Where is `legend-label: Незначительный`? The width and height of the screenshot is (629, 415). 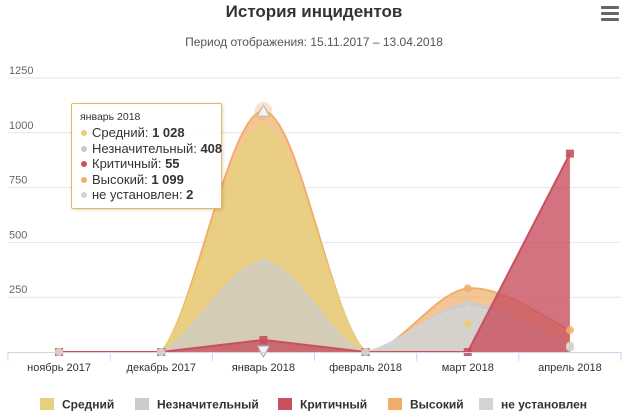 legend-label: Незначительный is located at coordinates (208, 405).